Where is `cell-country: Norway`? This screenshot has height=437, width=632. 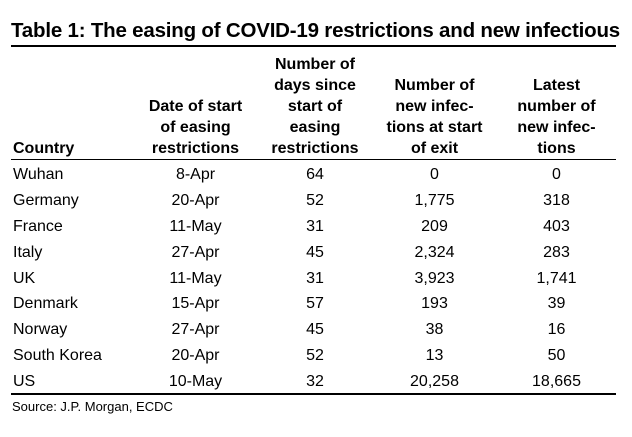
cell-country: Norway is located at coordinates (40, 330).